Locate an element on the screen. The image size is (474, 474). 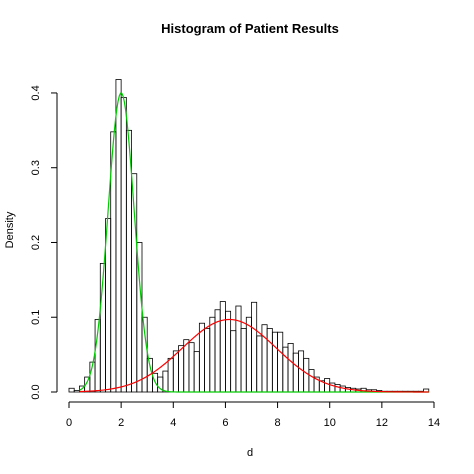
x-tick-label: 2 is located at coordinates (121, 423).